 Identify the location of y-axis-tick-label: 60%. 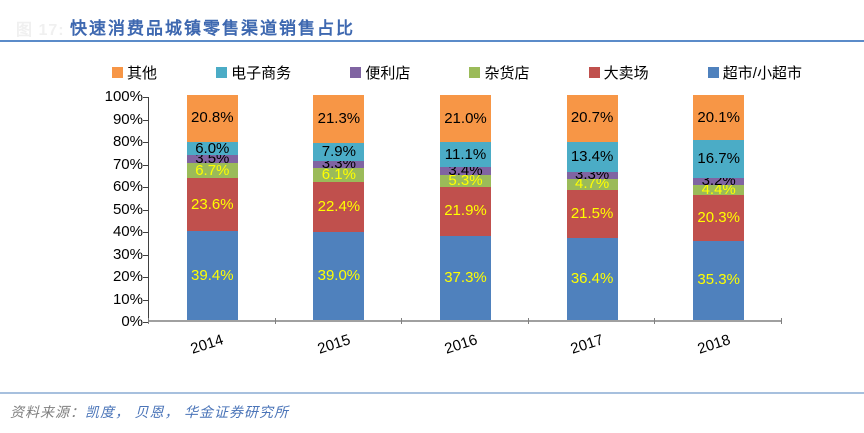
(127, 186).